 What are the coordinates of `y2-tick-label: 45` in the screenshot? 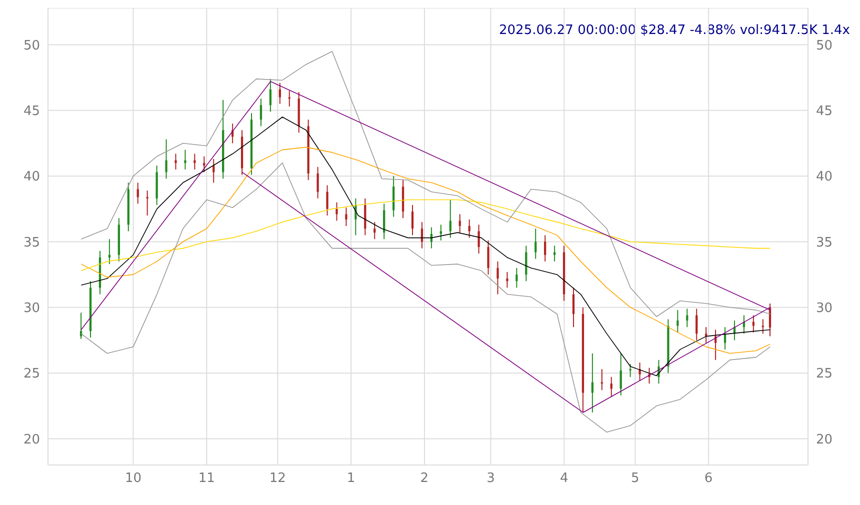 It's located at (824, 112).